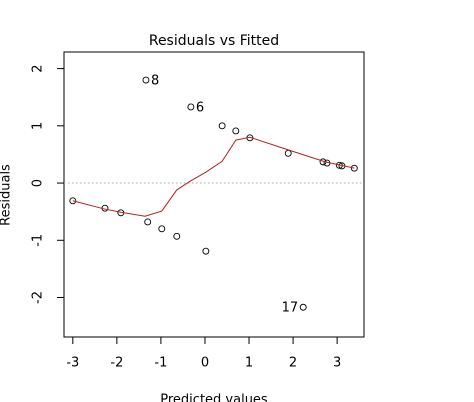  What do you see at coordinates (214, 397) in the screenshot?
I see `x-axis-label: Predicted values` at bounding box center [214, 397].